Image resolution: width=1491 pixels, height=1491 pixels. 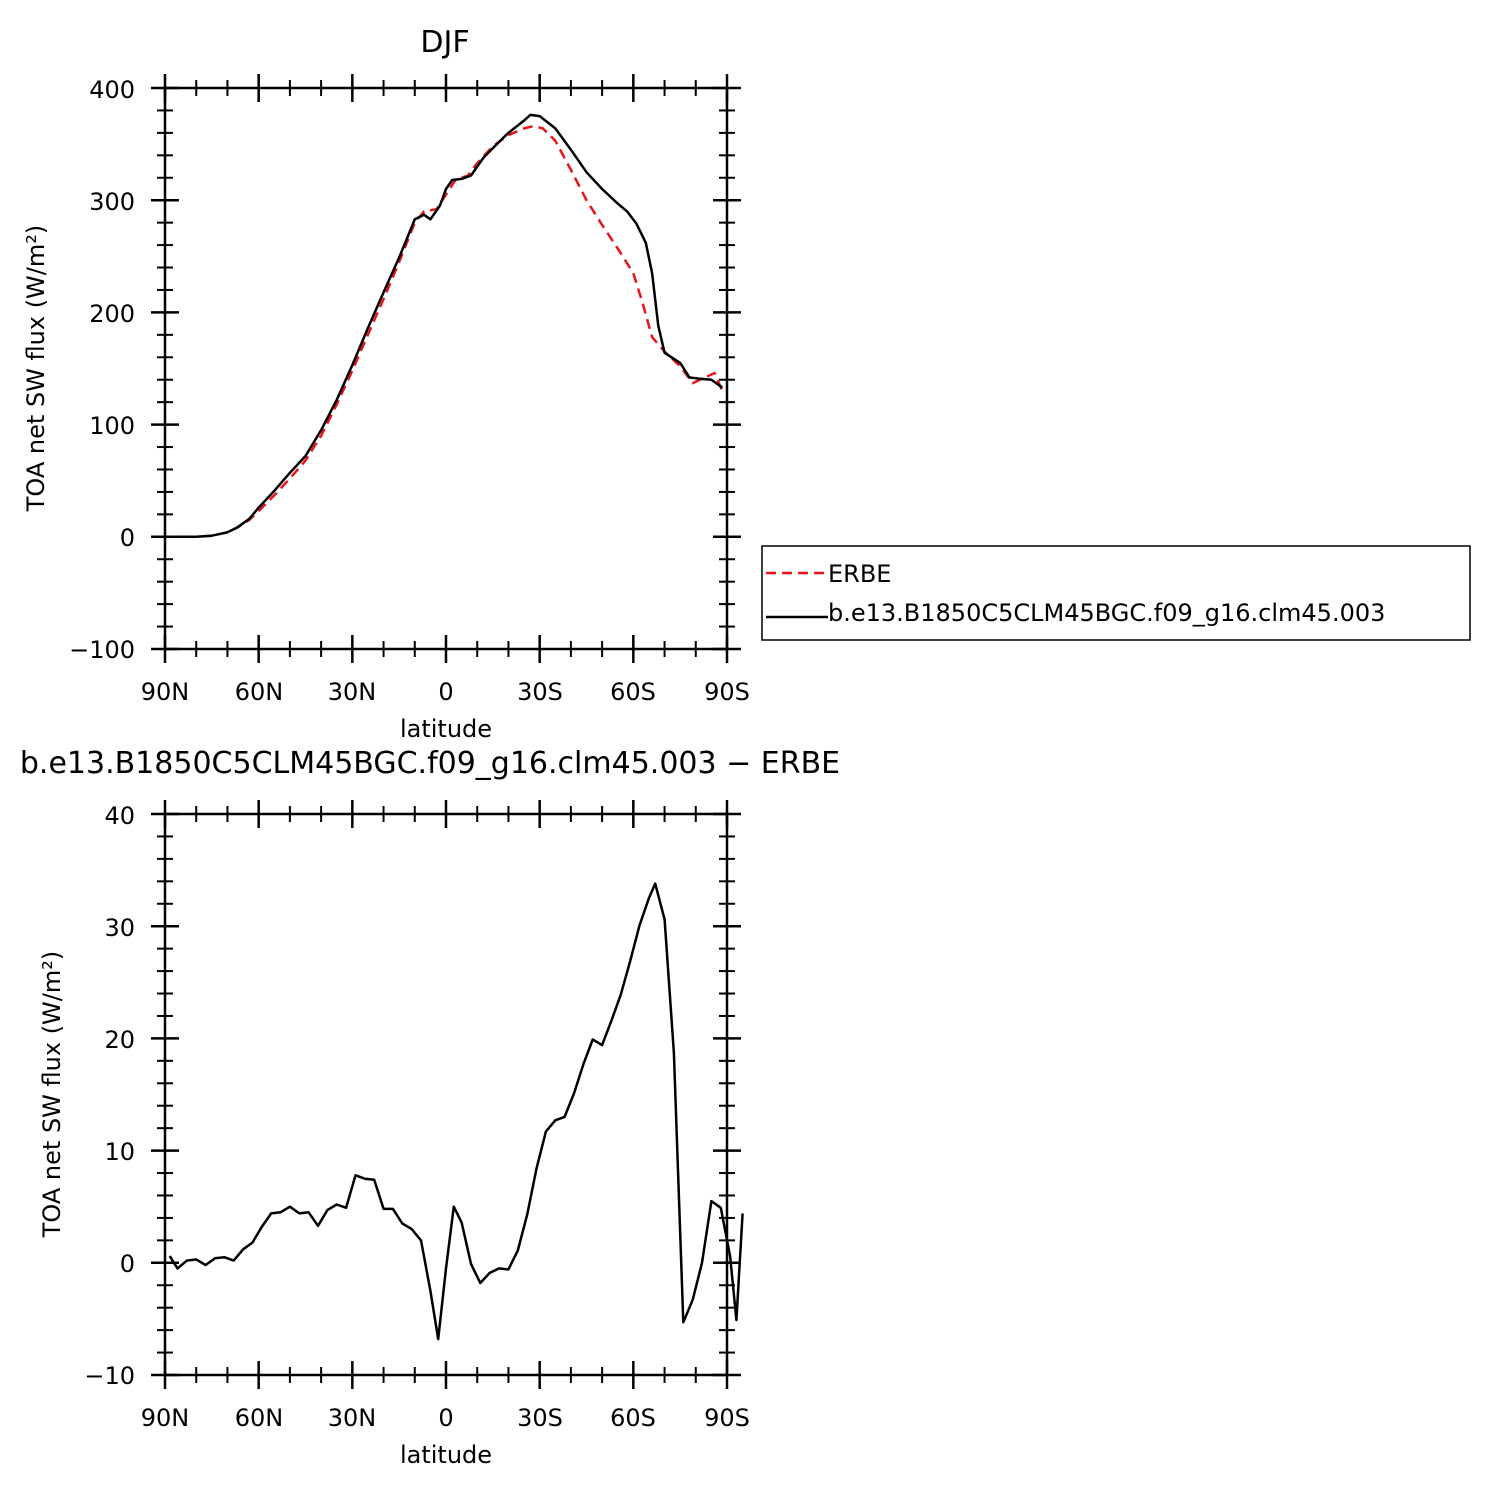 I want to click on legend-label-erbe: ERBE, so click(x=859, y=574).